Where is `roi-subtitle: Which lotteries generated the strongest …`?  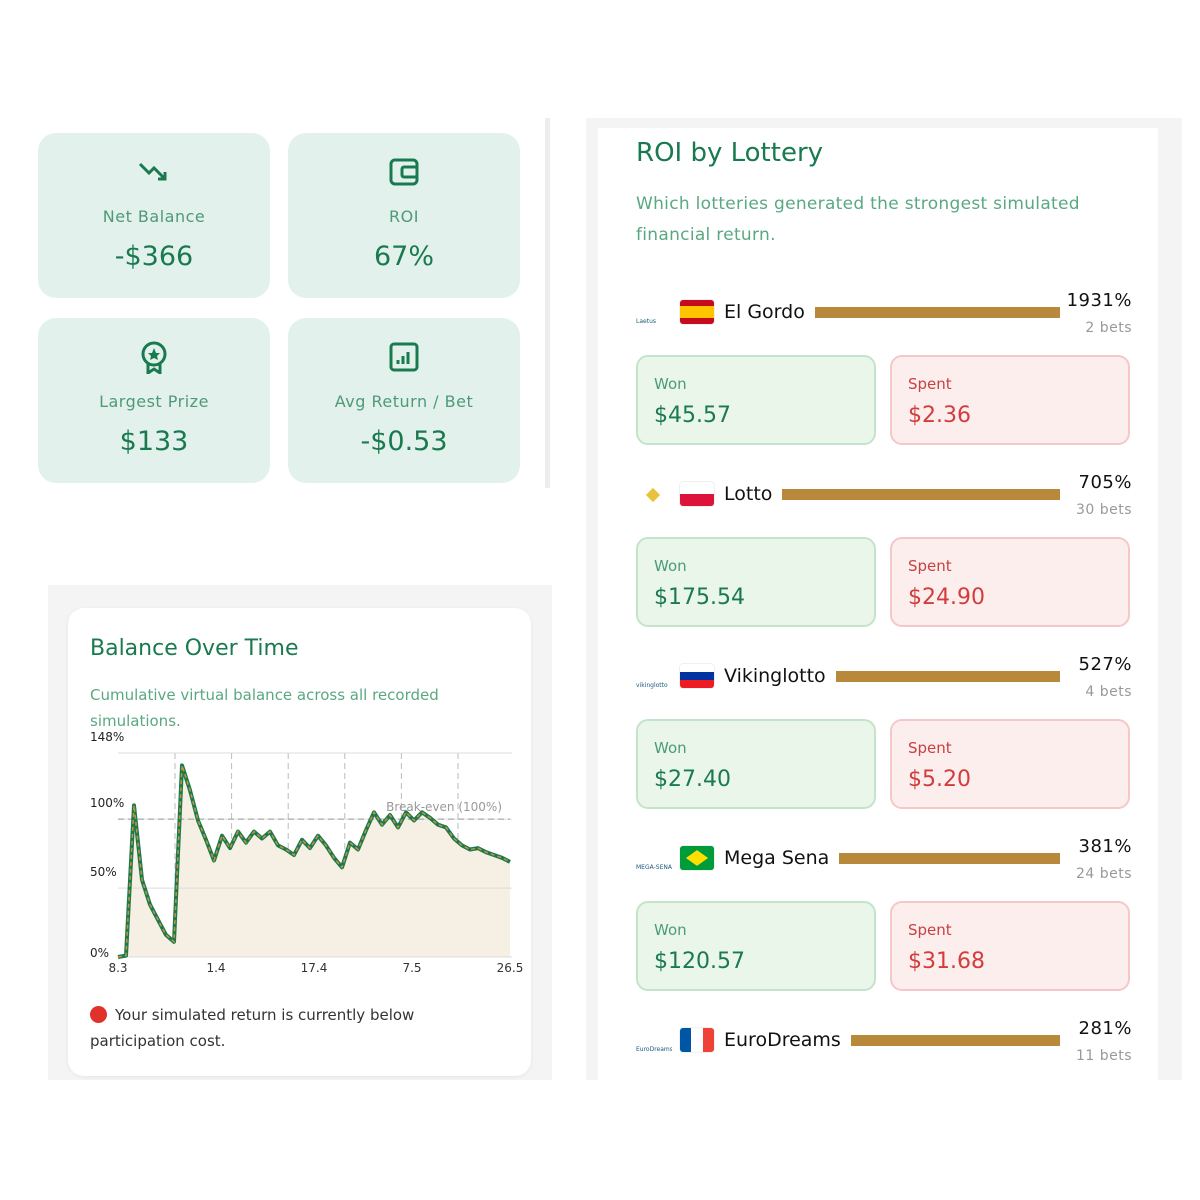
roi-subtitle: Which lotteries generated the strongest … is located at coordinates (858, 219).